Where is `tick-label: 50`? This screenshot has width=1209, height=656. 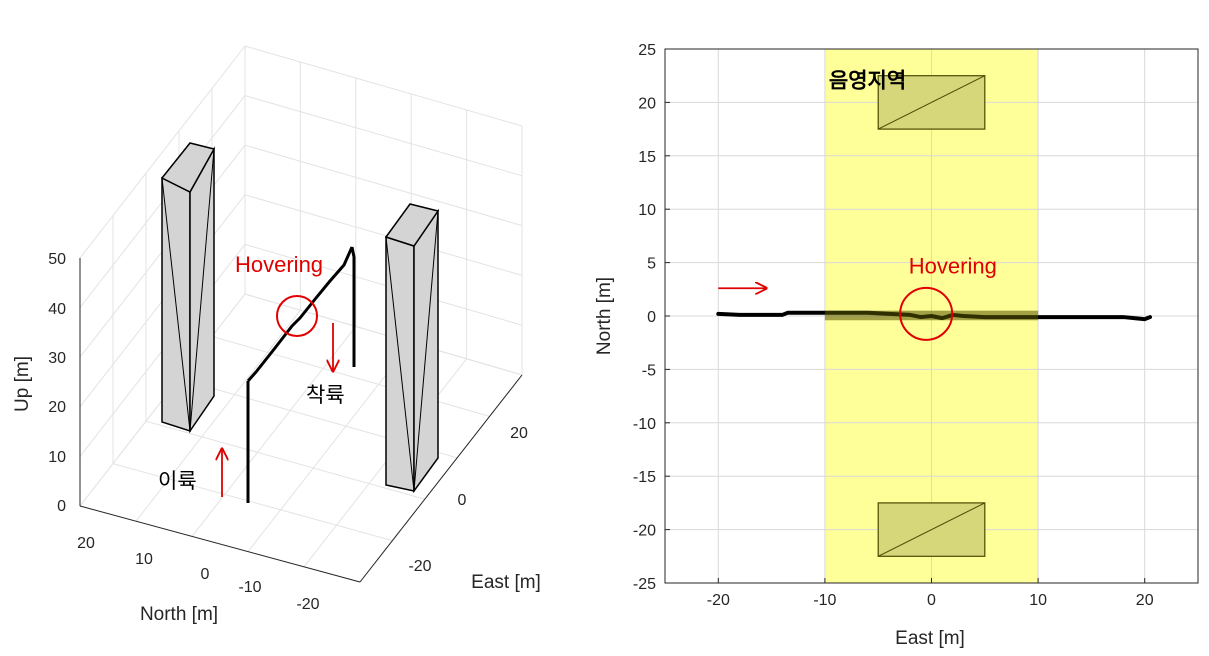 tick-label: 50 is located at coordinates (57, 259).